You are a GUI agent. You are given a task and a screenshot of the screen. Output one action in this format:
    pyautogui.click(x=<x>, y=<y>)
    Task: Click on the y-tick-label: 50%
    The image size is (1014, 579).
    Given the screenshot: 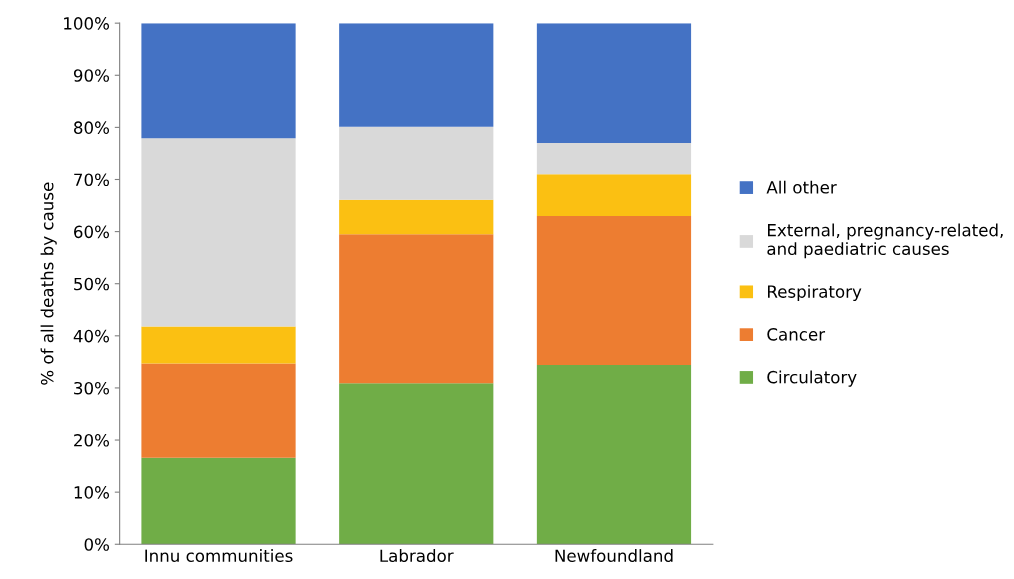 What is the action you would take?
    pyautogui.click(x=92, y=284)
    